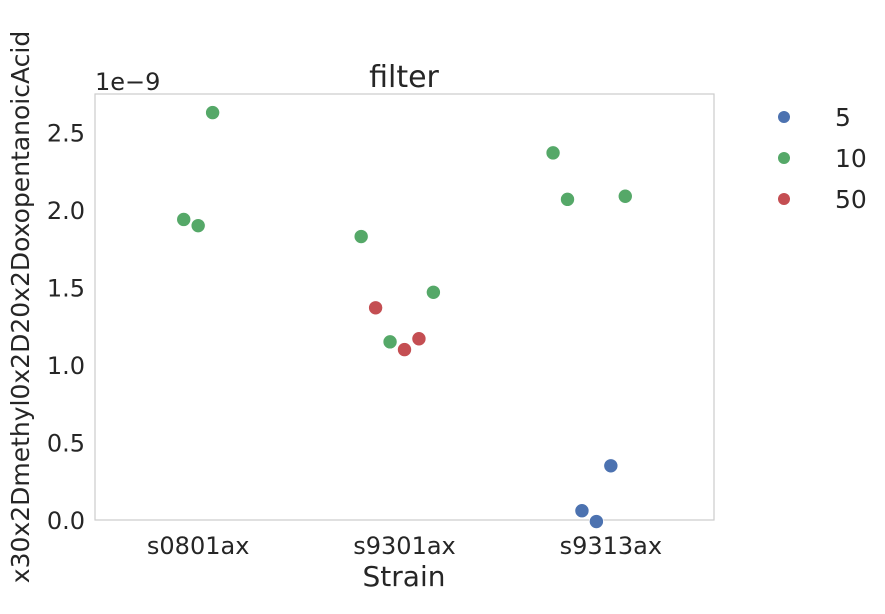 The width and height of the screenshot is (885, 614). I want to click on y-tick-labels: 0.0 0.5 1.0 1.5 2.0 2.5, so click(66, 327).